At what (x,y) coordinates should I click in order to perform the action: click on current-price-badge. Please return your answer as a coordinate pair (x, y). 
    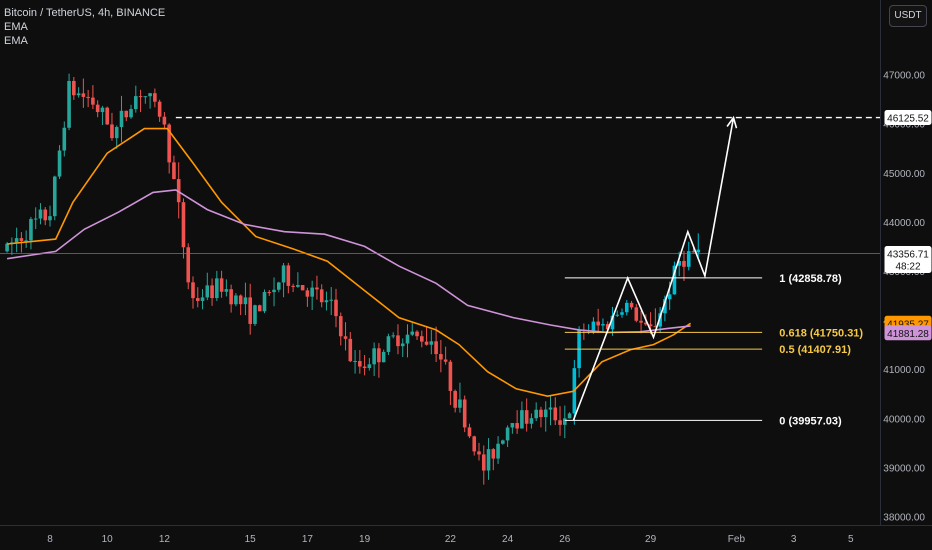
    Looking at the image, I should click on (908, 259).